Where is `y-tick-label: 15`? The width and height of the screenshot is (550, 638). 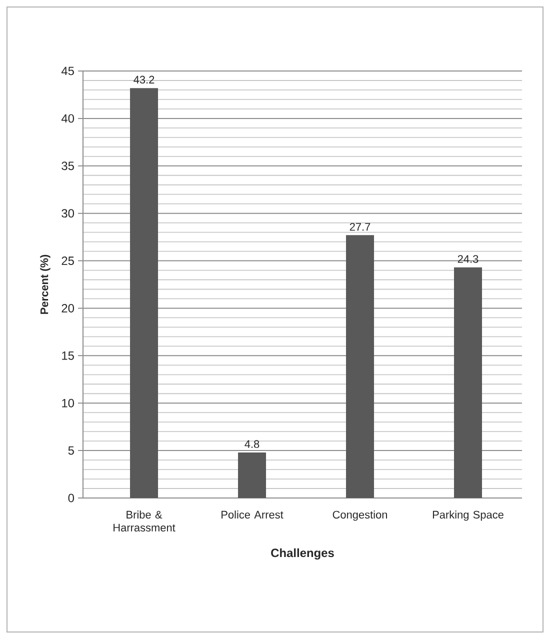
y-tick-label: 15 is located at coordinates (68, 356).